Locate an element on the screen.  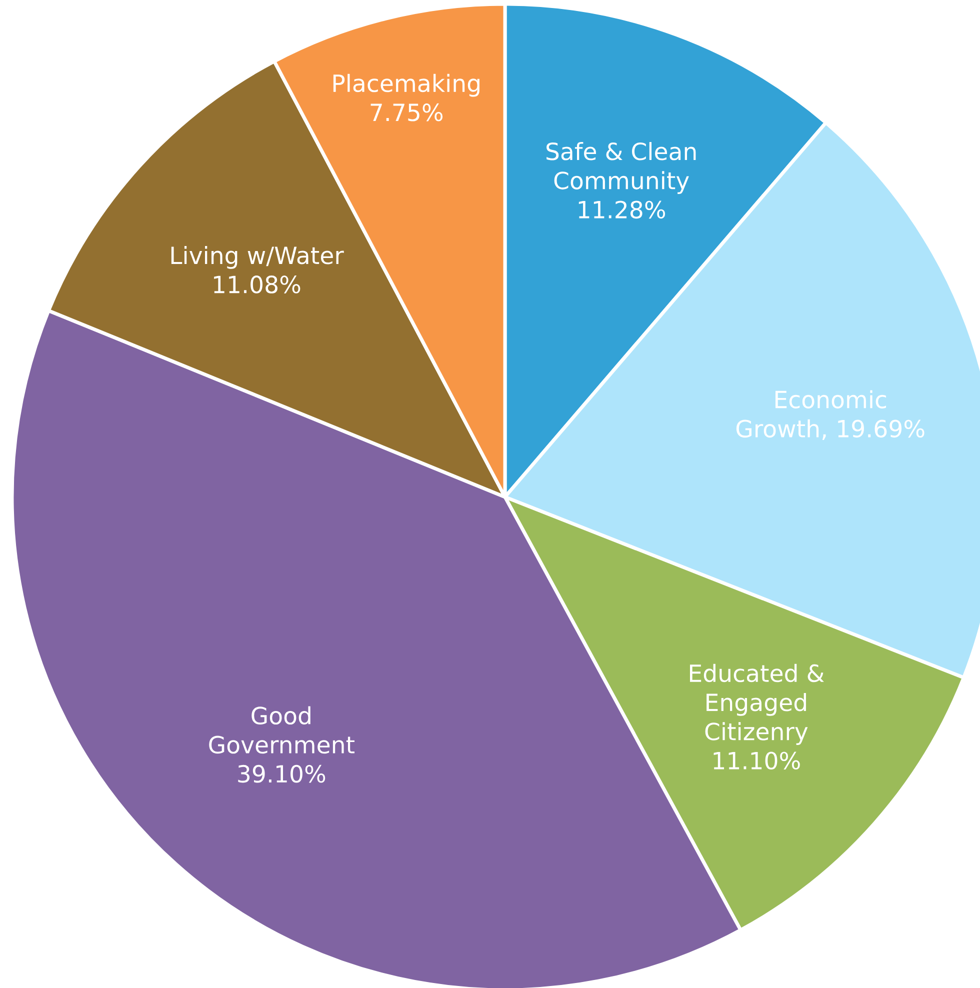
slice-label: Economic Growth, 19.69% is located at coordinates (830, 415).